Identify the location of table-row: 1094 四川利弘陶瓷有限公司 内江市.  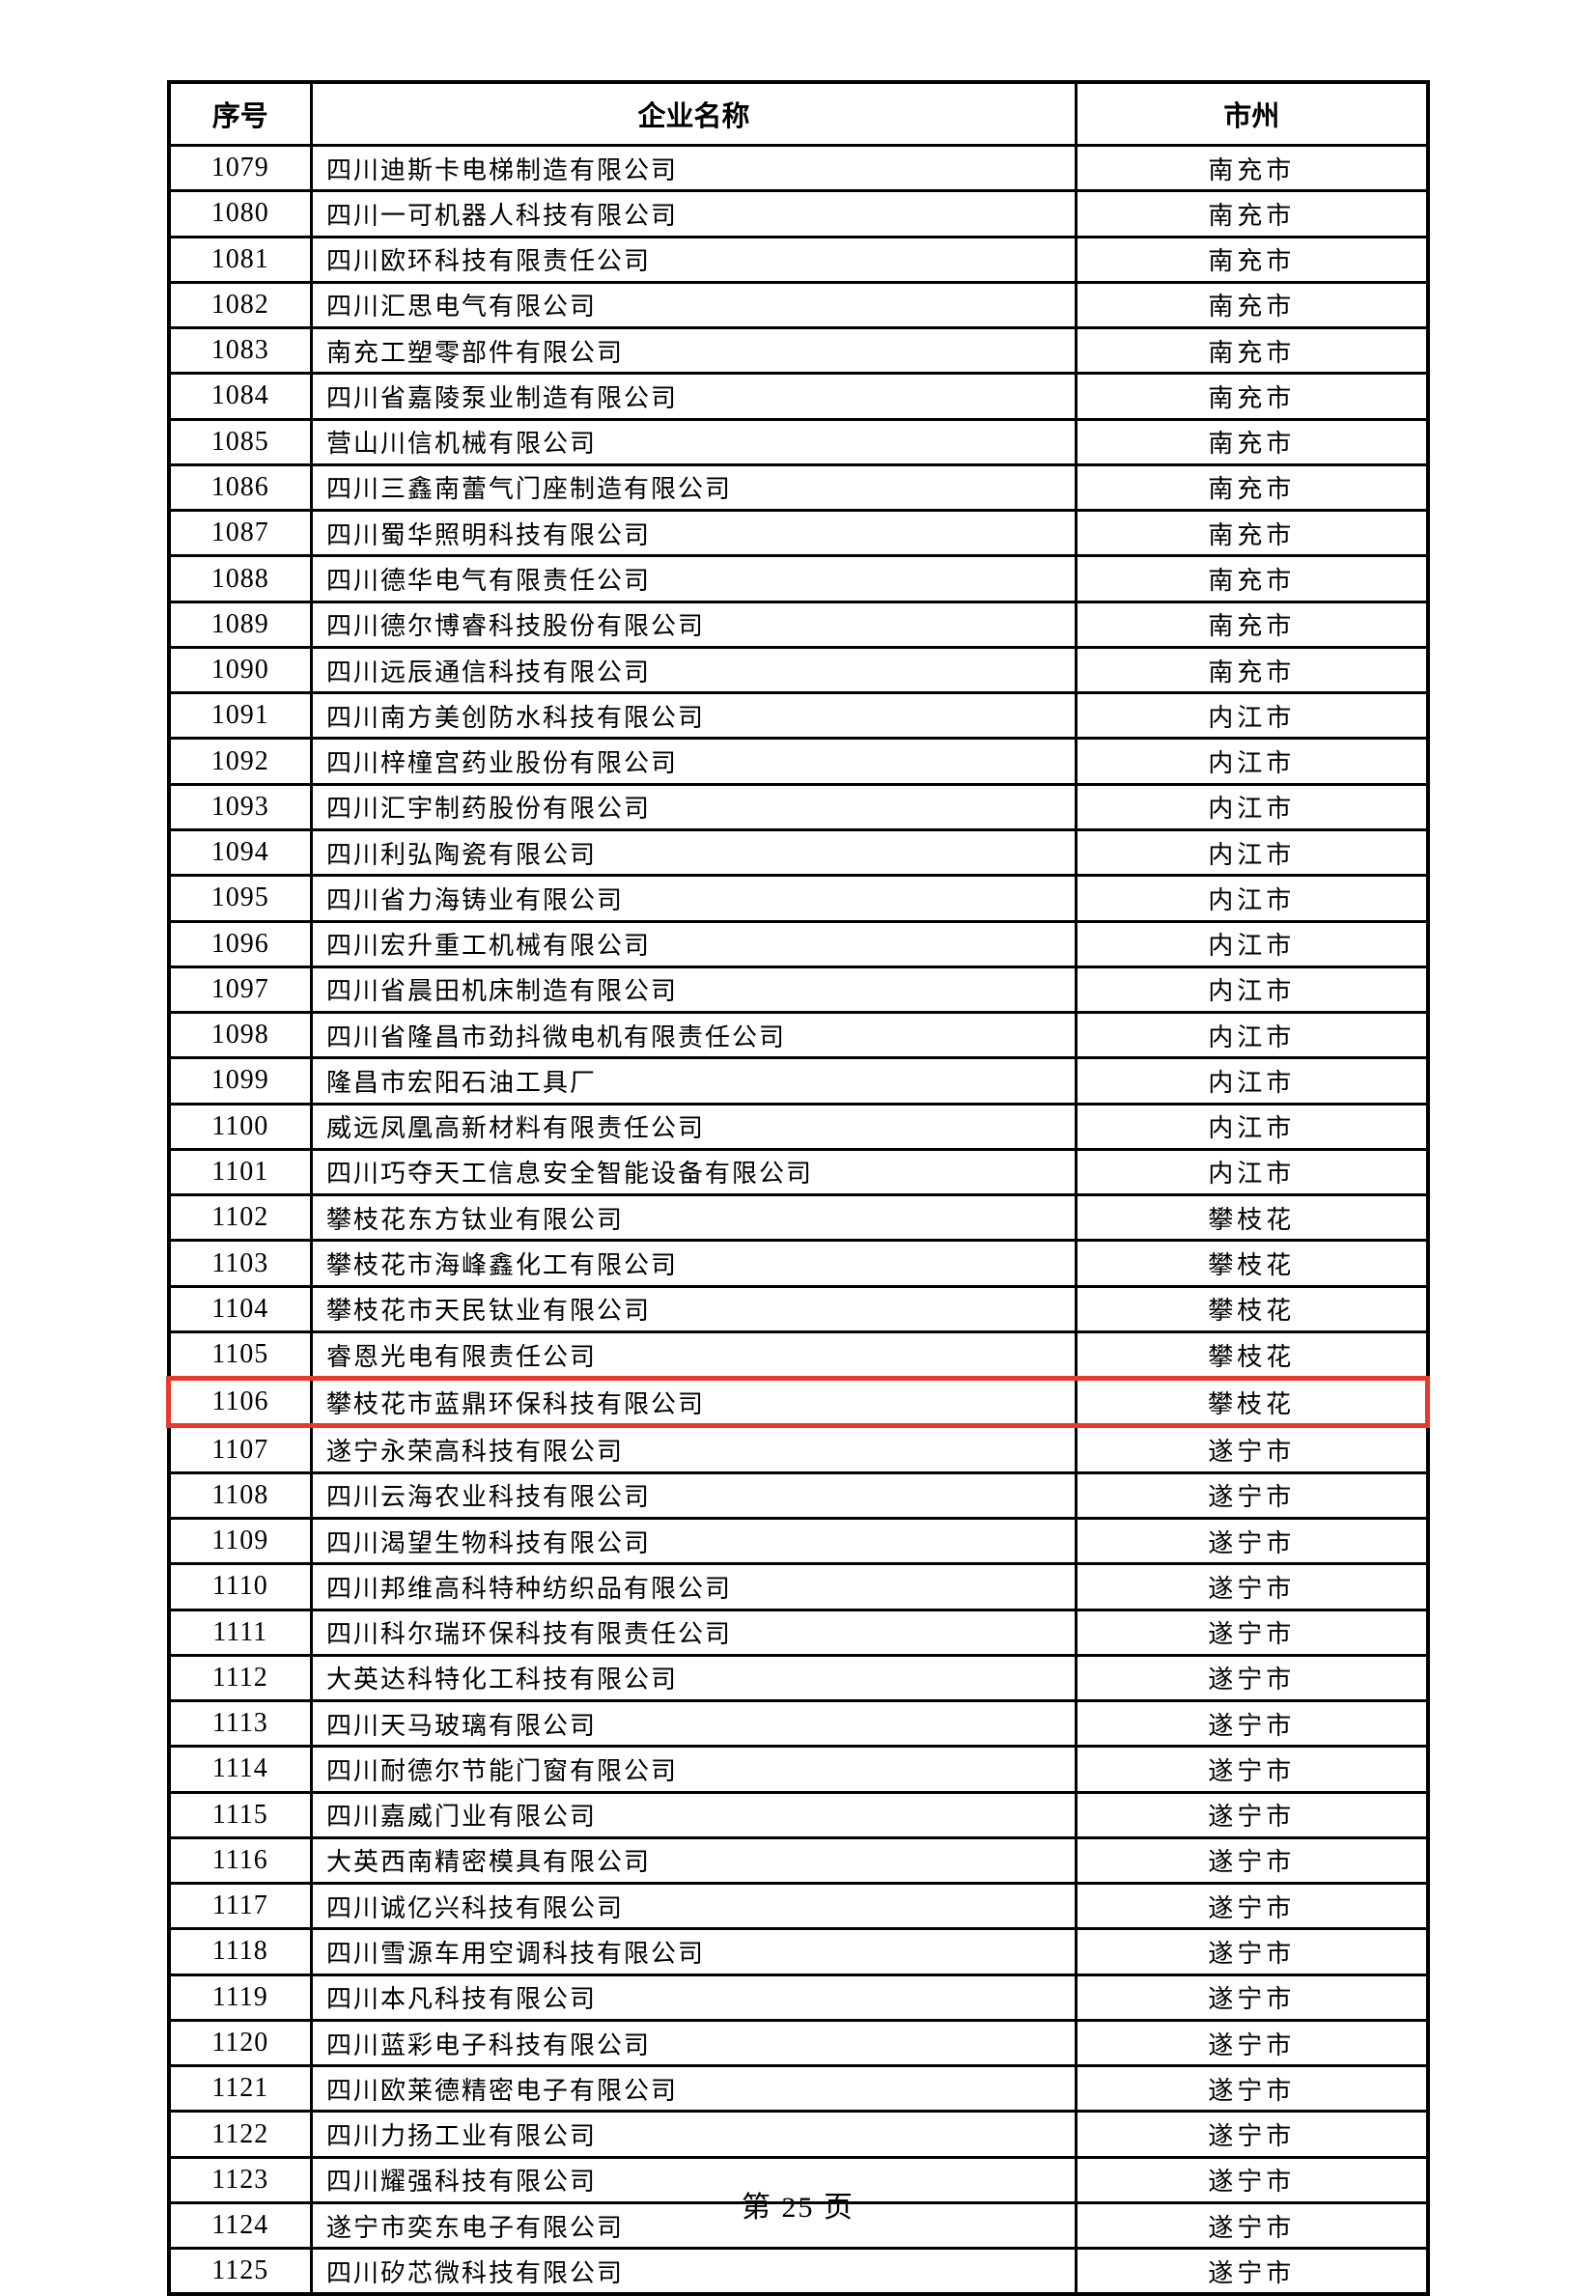
(798, 853).